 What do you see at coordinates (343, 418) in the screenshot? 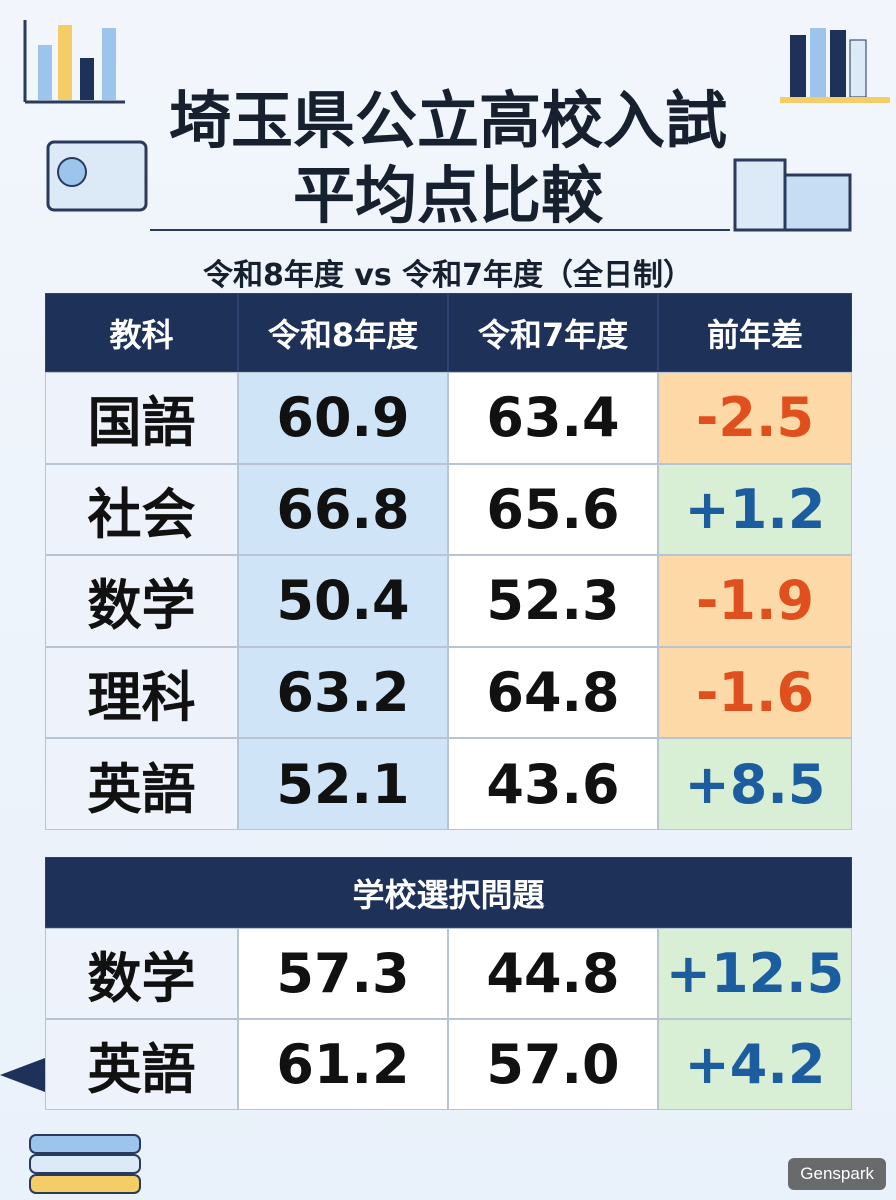
I see `score-r8: 60.9` at bounding box center [343, 418].